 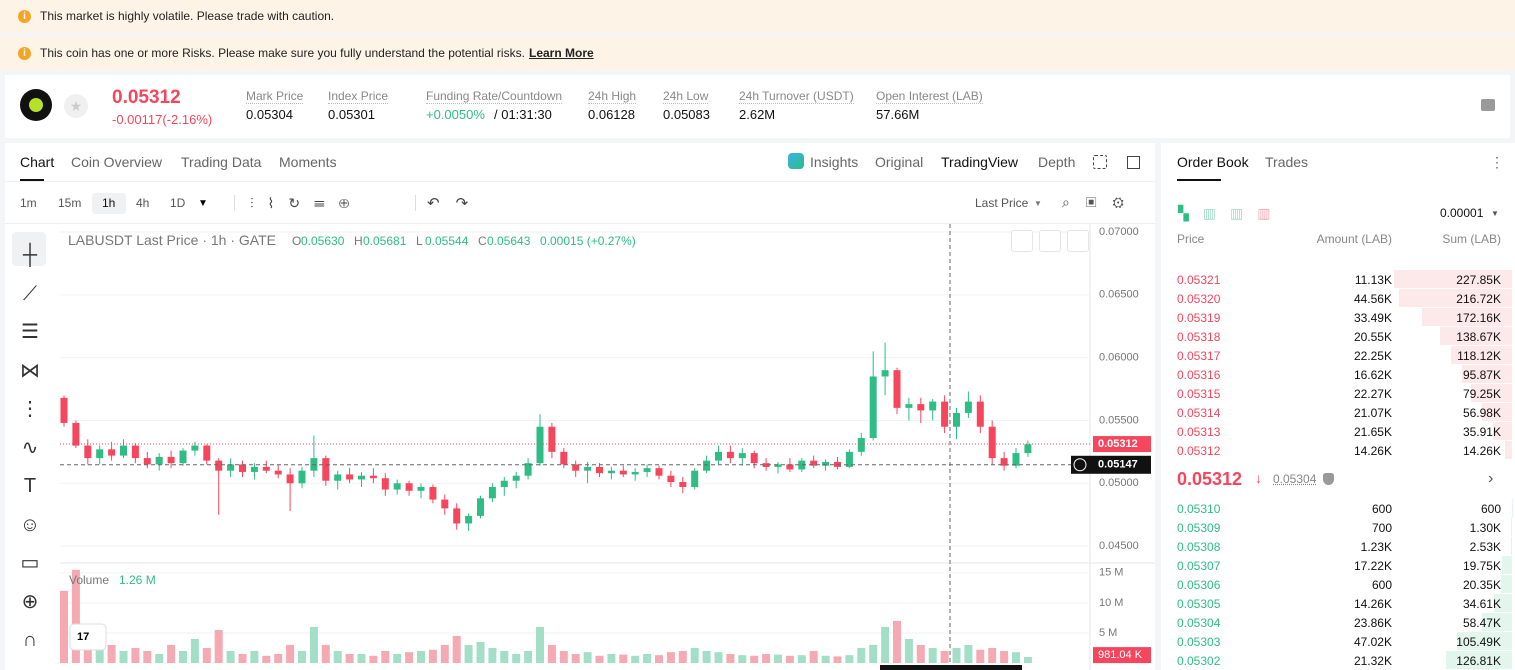 I want to click on book-price: 0.05305, so click(x=1199, y=604).